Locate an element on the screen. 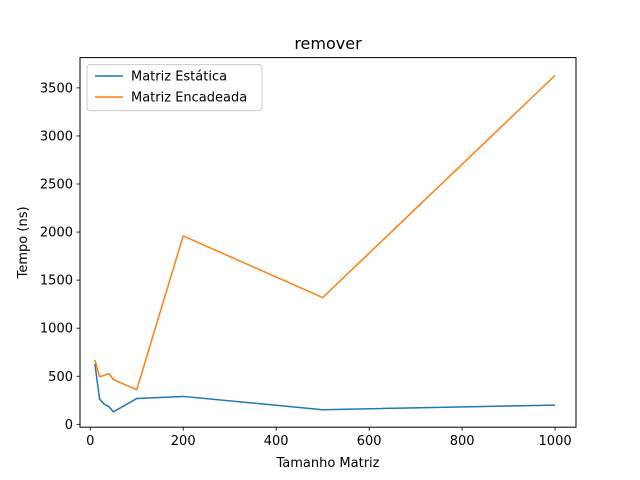  y-axis-label: Tempo (ns) is located at coordinates (23, 242).